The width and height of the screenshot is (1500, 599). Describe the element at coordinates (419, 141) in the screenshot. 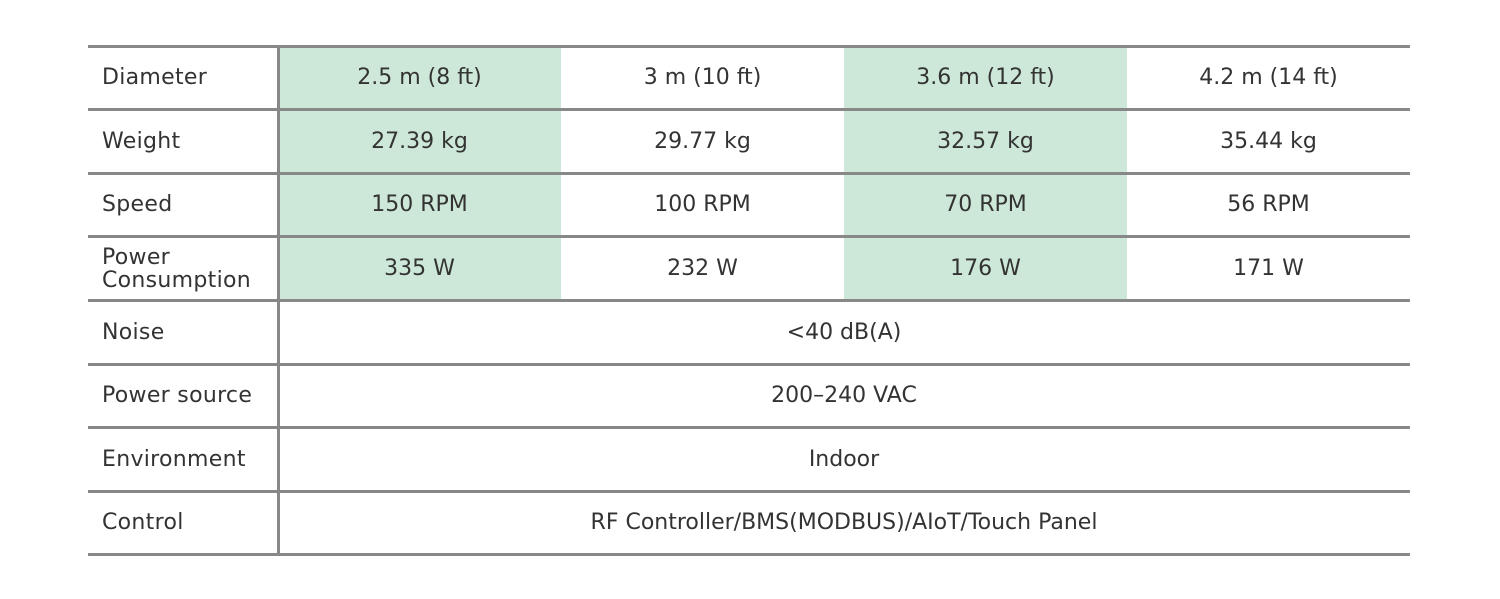

I see `cell-value: 27.39 kg` at that location.